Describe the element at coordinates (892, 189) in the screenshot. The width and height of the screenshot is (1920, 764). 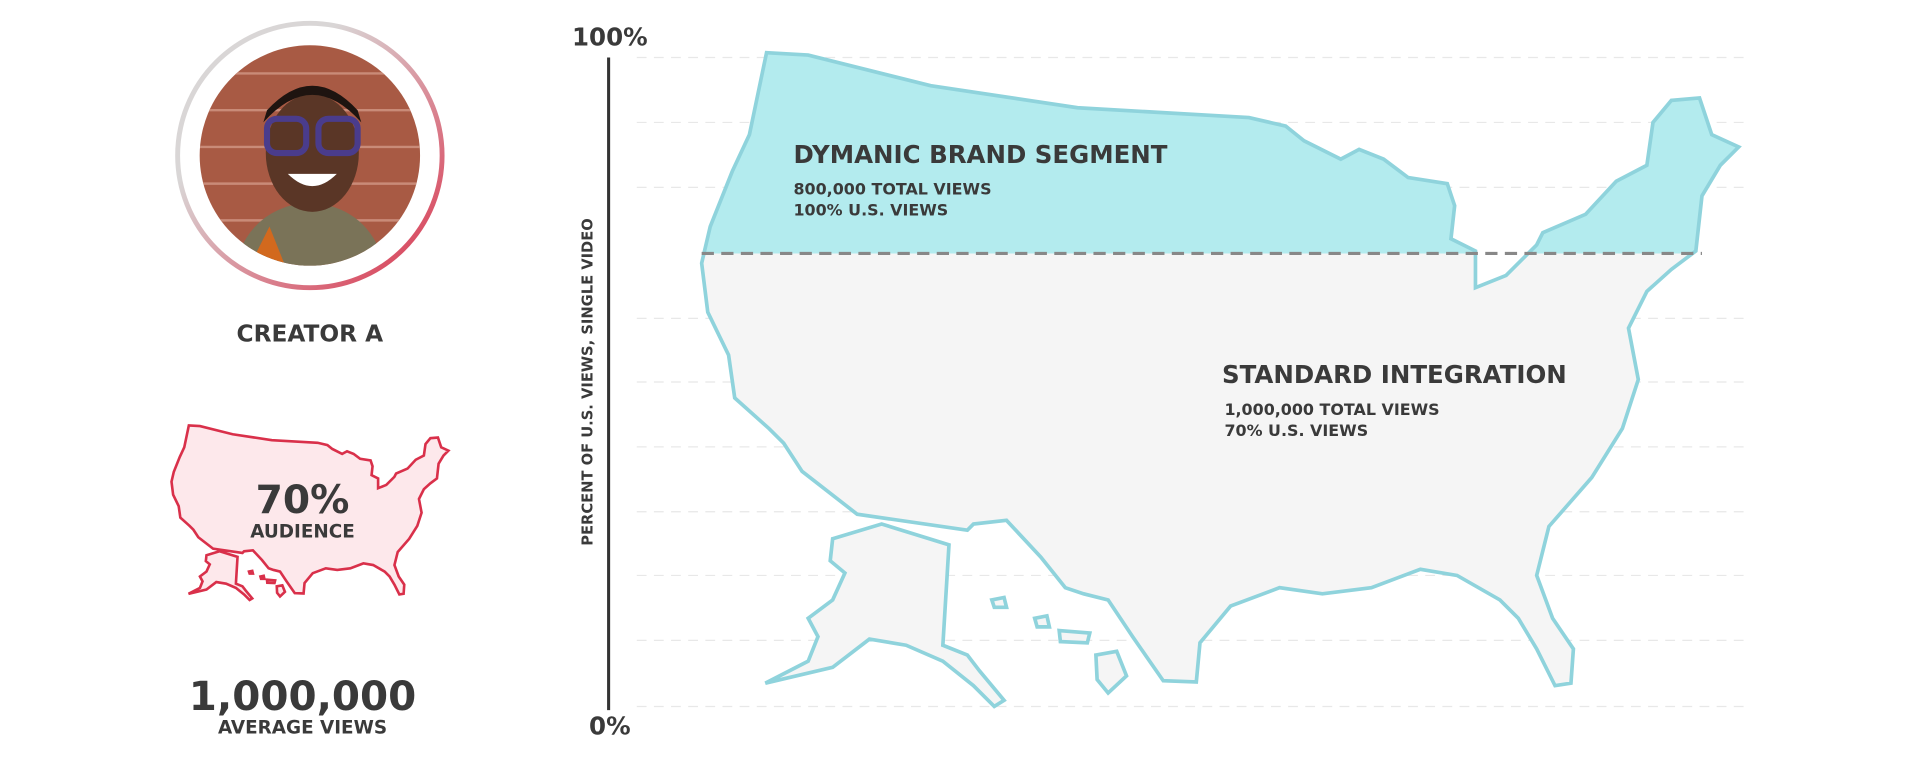
I see `segment-total: 800,000 TOTAL VIEWS` at that location.